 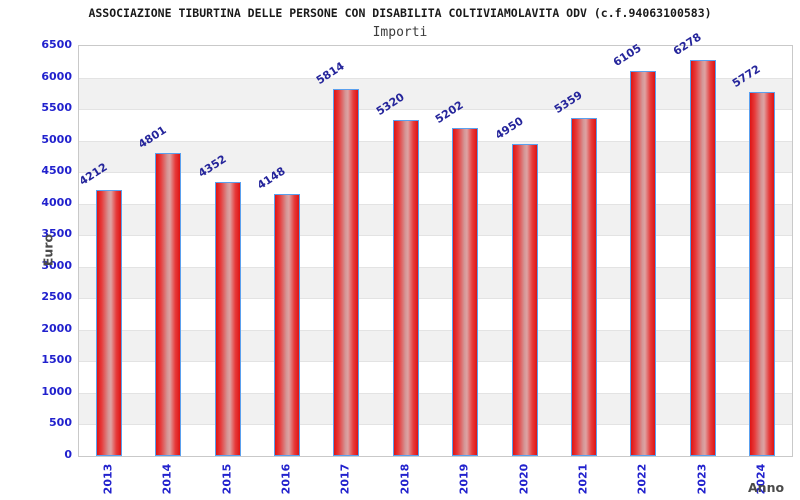 What do you see at coordinates (56, 202) in the screenshot?
I see `y-tick-label: 4000` at bounding box center [56, 202].